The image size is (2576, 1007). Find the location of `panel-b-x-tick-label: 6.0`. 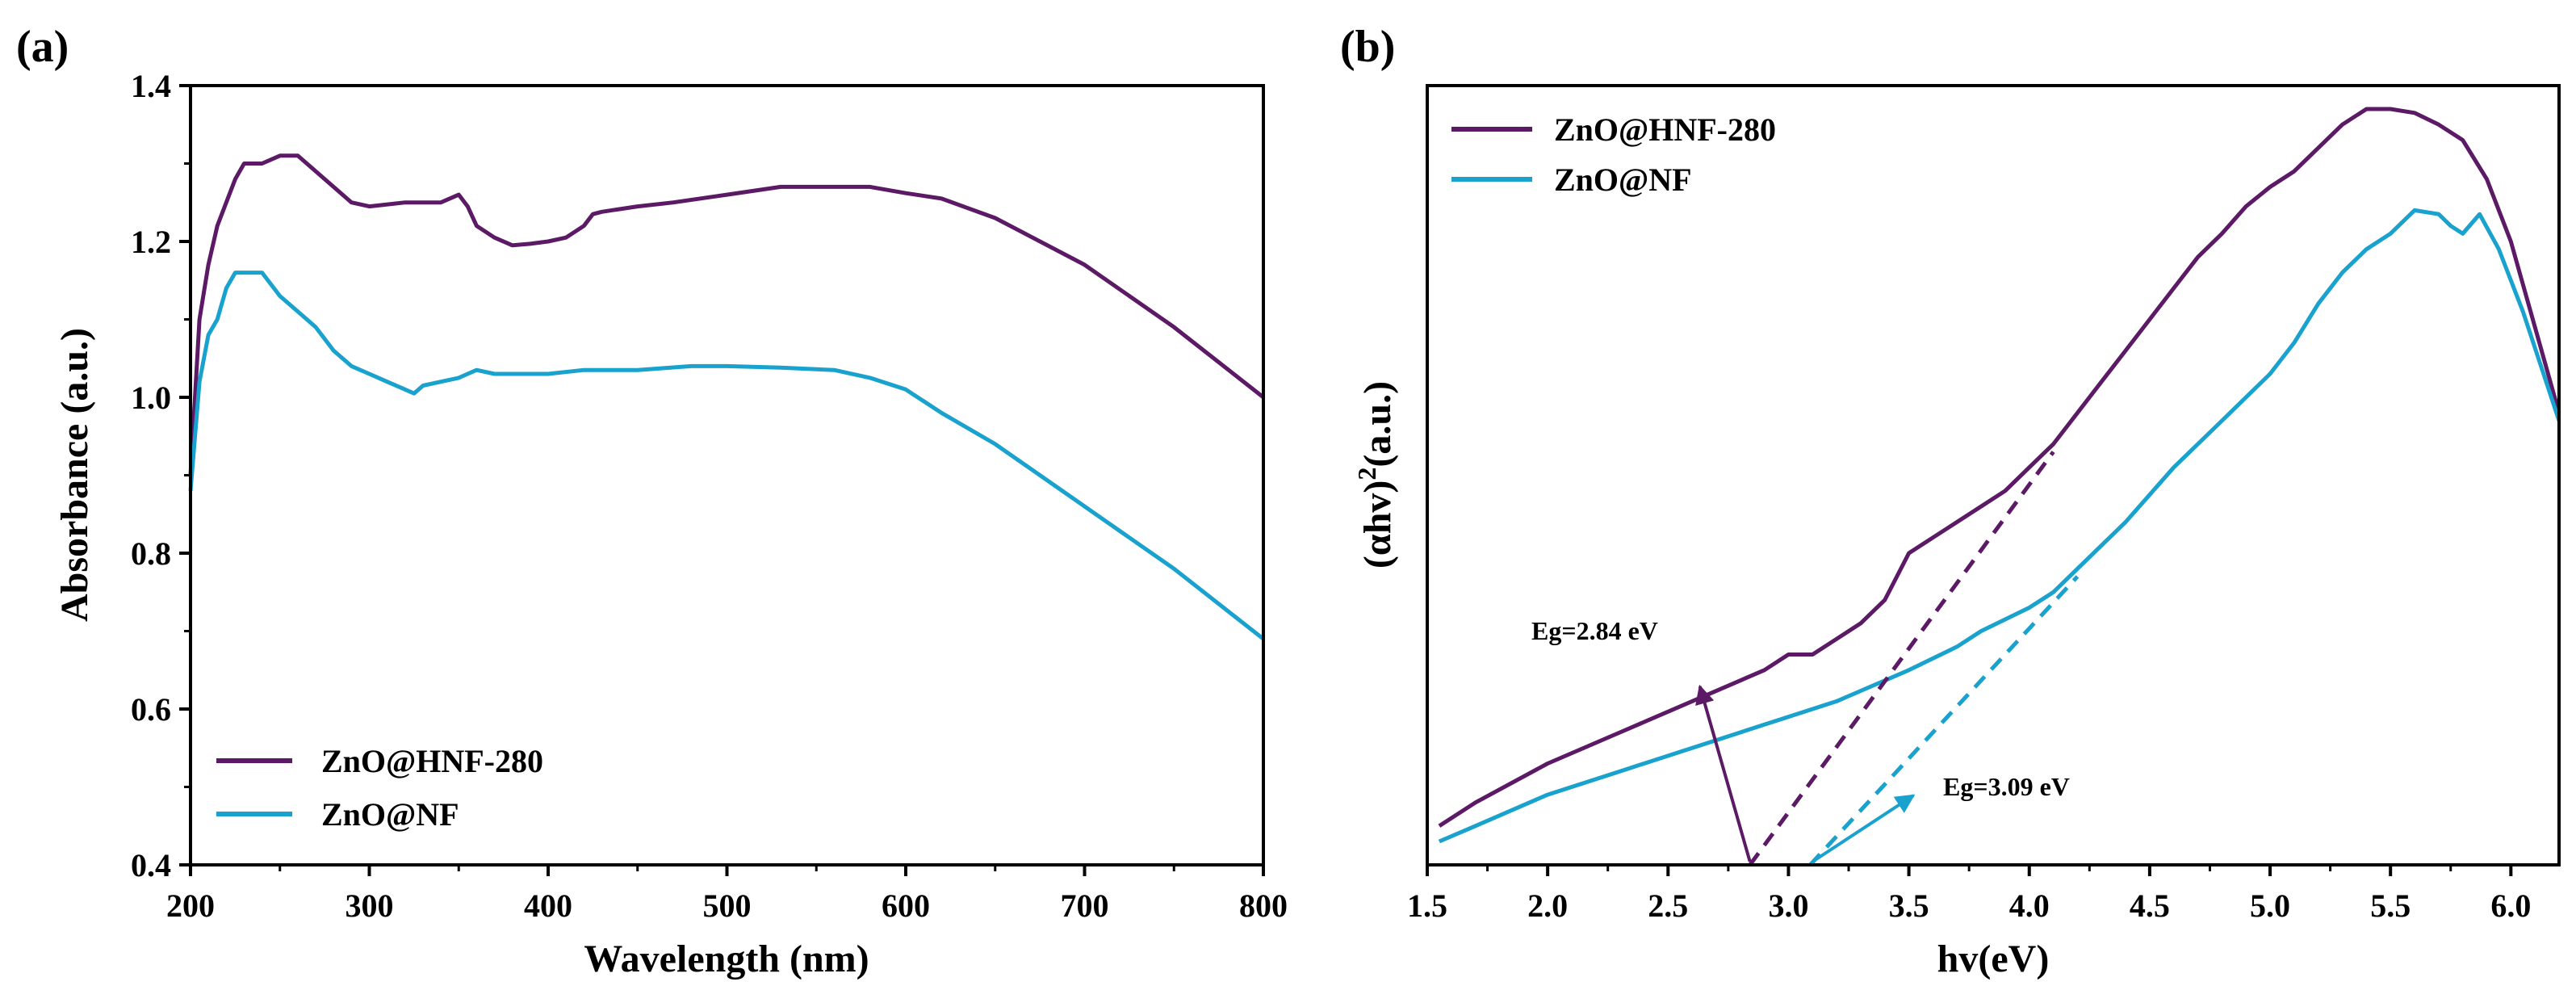

panel-b-x-tick-label: 6.0 is located at coordinates (2510, 905).